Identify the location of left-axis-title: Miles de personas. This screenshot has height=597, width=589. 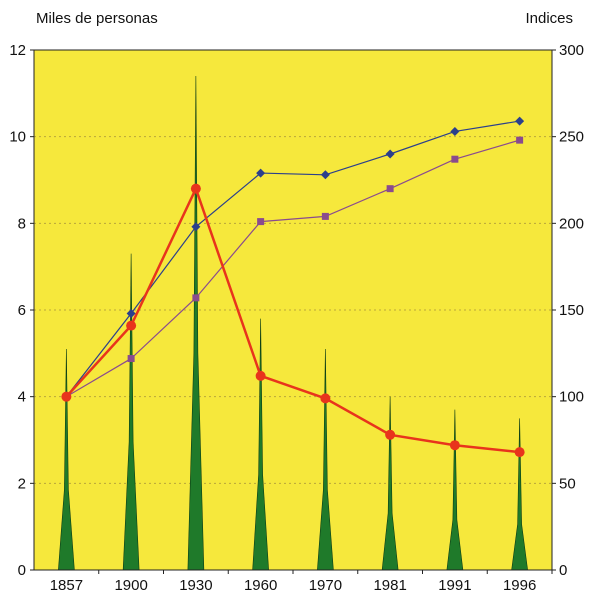
(97, 18).